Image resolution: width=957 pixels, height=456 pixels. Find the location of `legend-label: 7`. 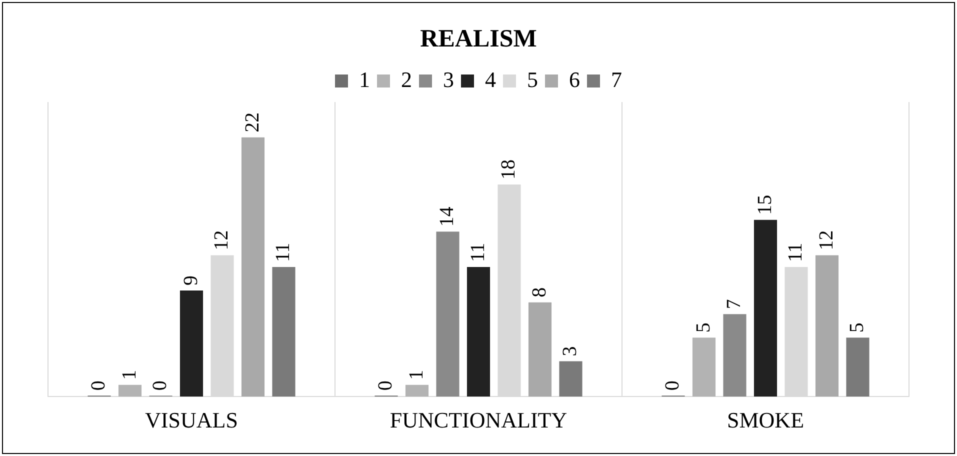

legend-label: 7 is located at coordinates (616, 79).